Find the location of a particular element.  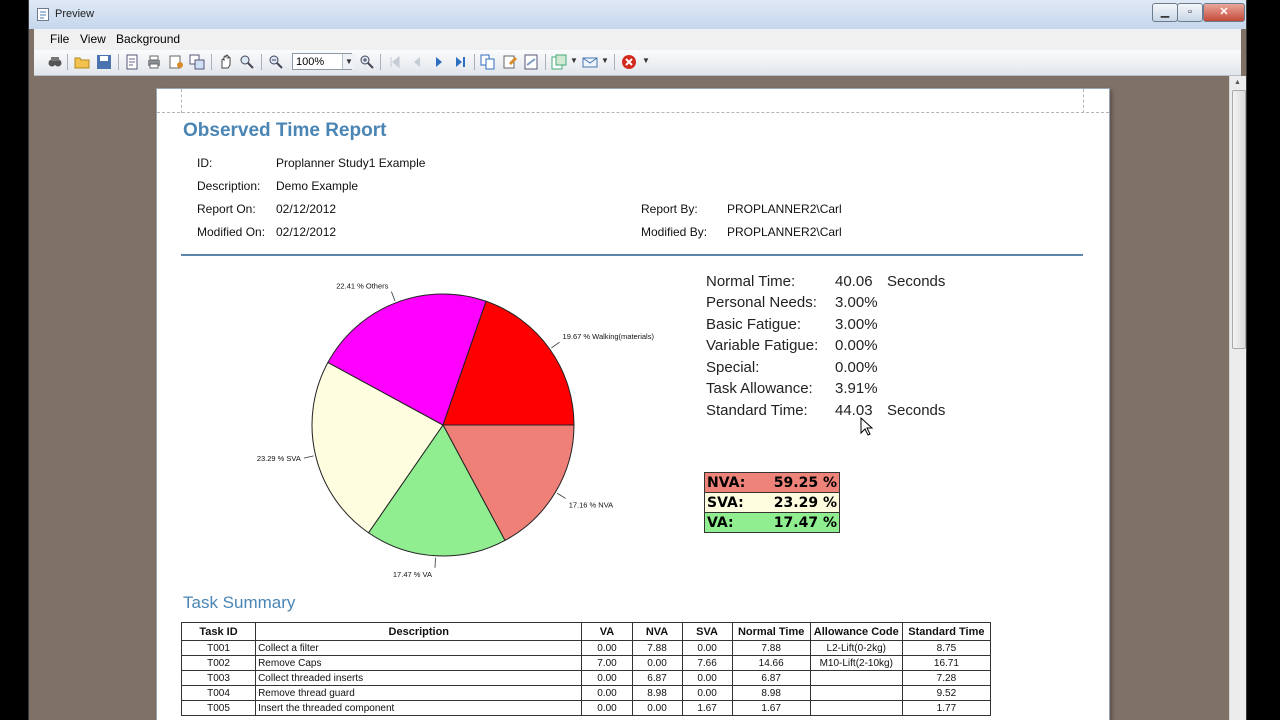

category-number: 17.47 is located at coordinates (796, 522).